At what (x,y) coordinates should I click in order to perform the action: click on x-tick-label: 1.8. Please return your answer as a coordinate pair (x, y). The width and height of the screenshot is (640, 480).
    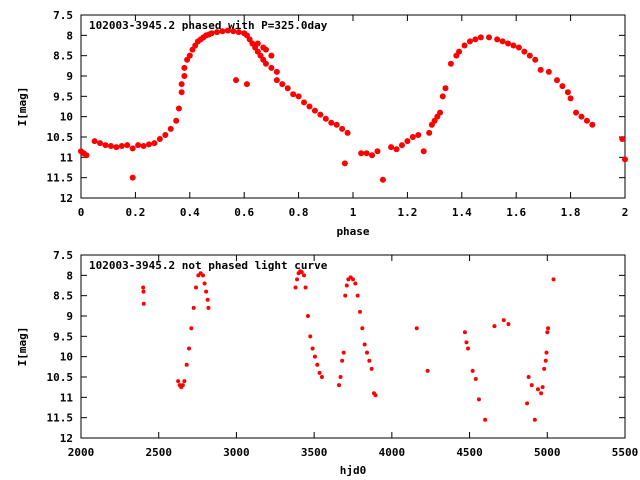
    Looking at the image, I should click on (571, 212).